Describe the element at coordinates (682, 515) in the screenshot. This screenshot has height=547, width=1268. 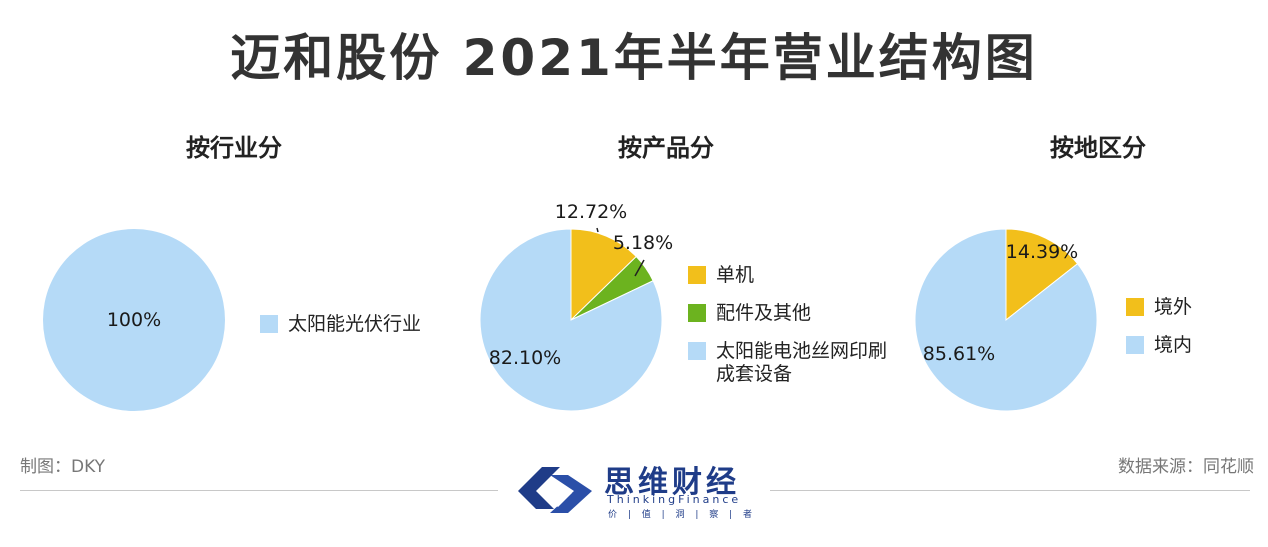
I see `brand-tagline: 价 | 值 | 洞 | 察 | 者` at that location.